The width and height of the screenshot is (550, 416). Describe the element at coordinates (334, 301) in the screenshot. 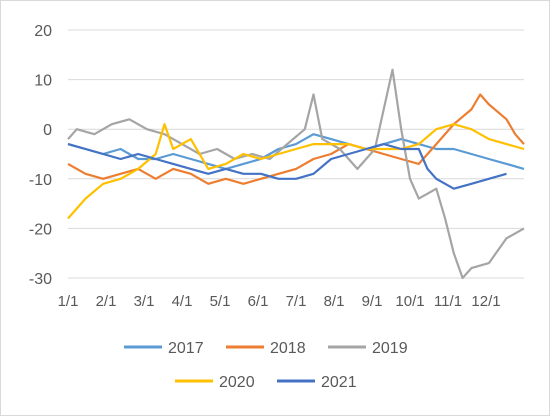

I see `x-tick-label: 8/1` at that location.